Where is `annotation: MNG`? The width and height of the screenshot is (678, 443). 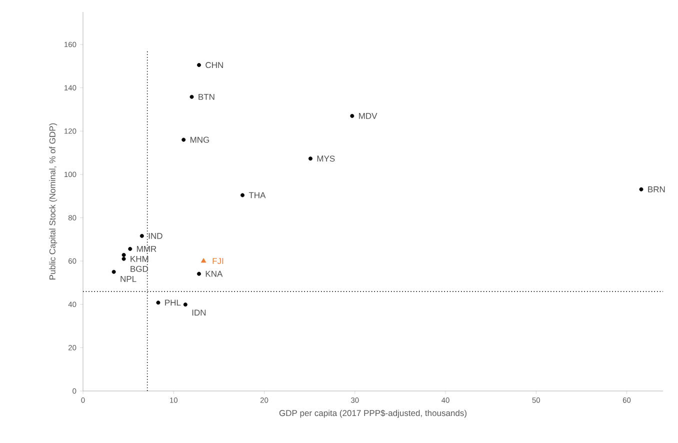 annotation: MNG is located at coordinates (199, 139).